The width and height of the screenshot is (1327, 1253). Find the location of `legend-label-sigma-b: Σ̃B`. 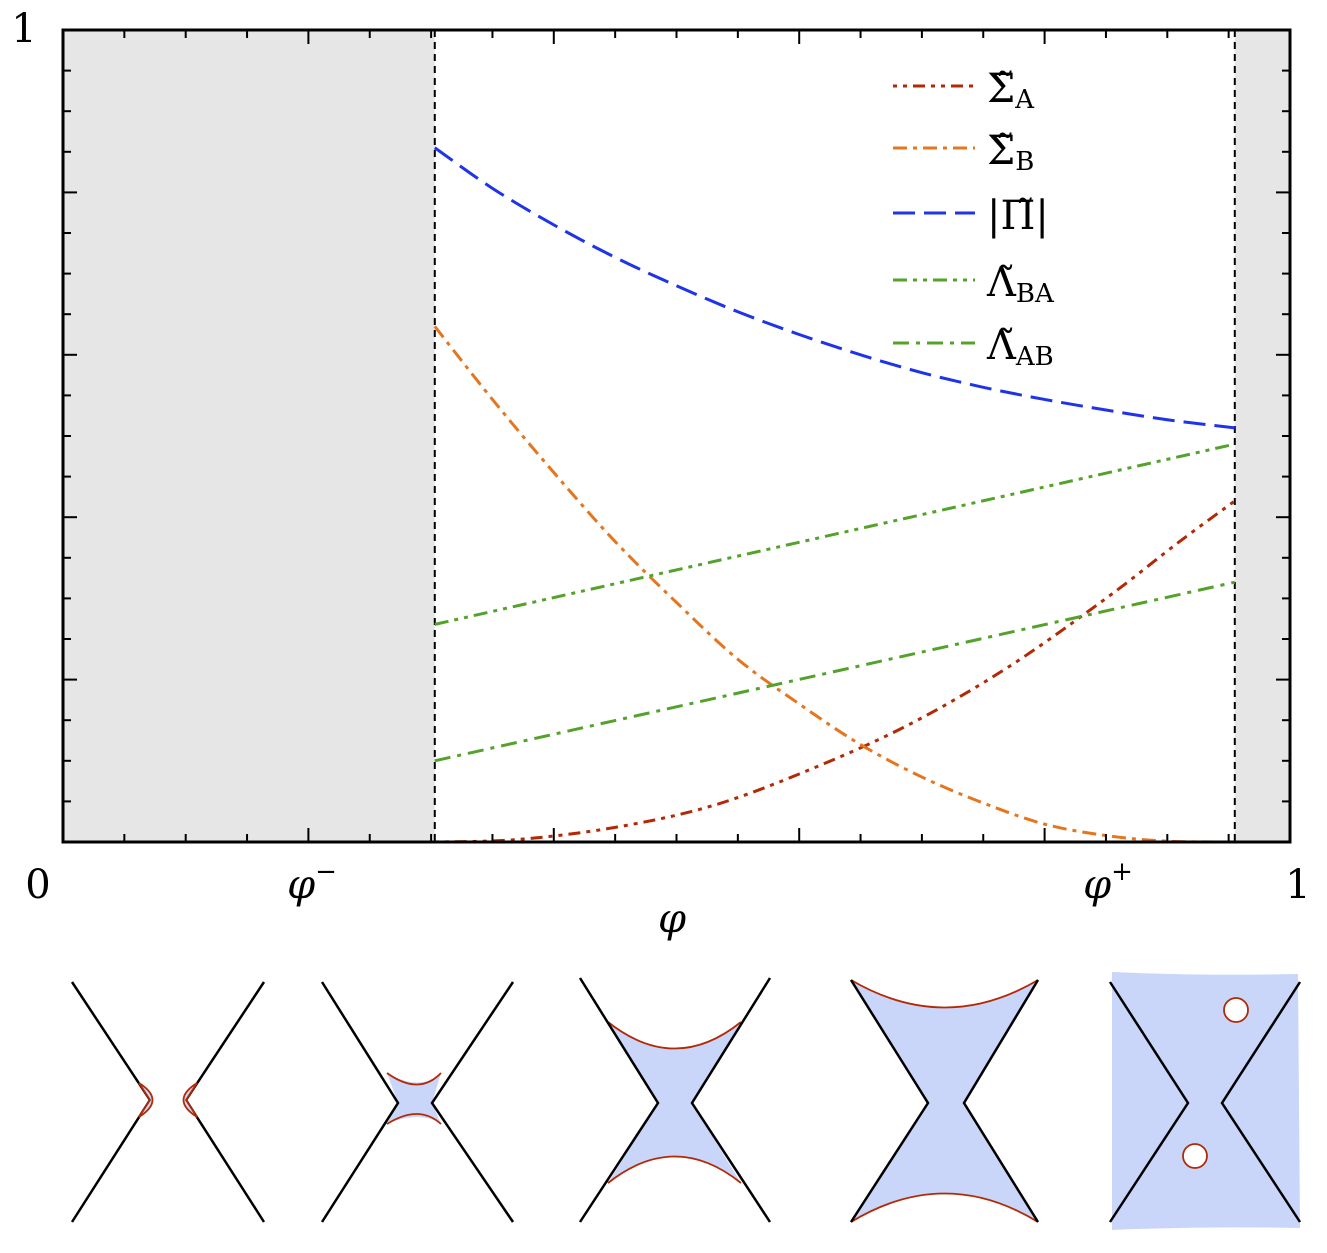

legend-label-sigma-b: Σ̃B is located at coordinates (1010, 152).